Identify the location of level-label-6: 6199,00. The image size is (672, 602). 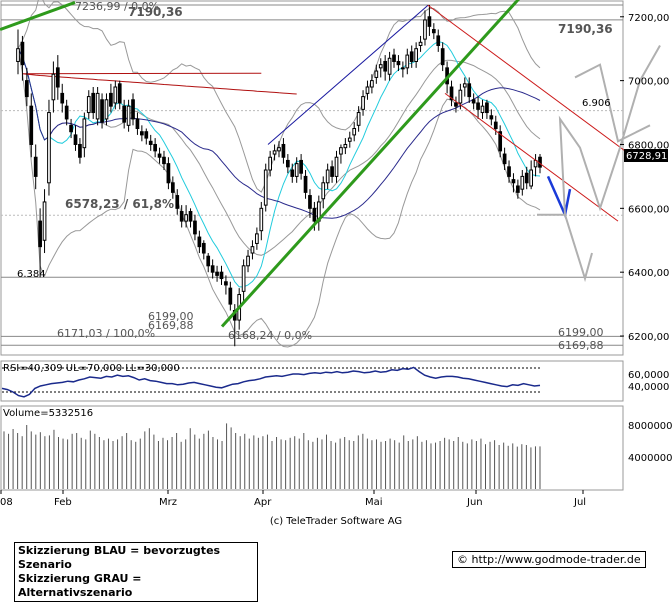
(171, 316).